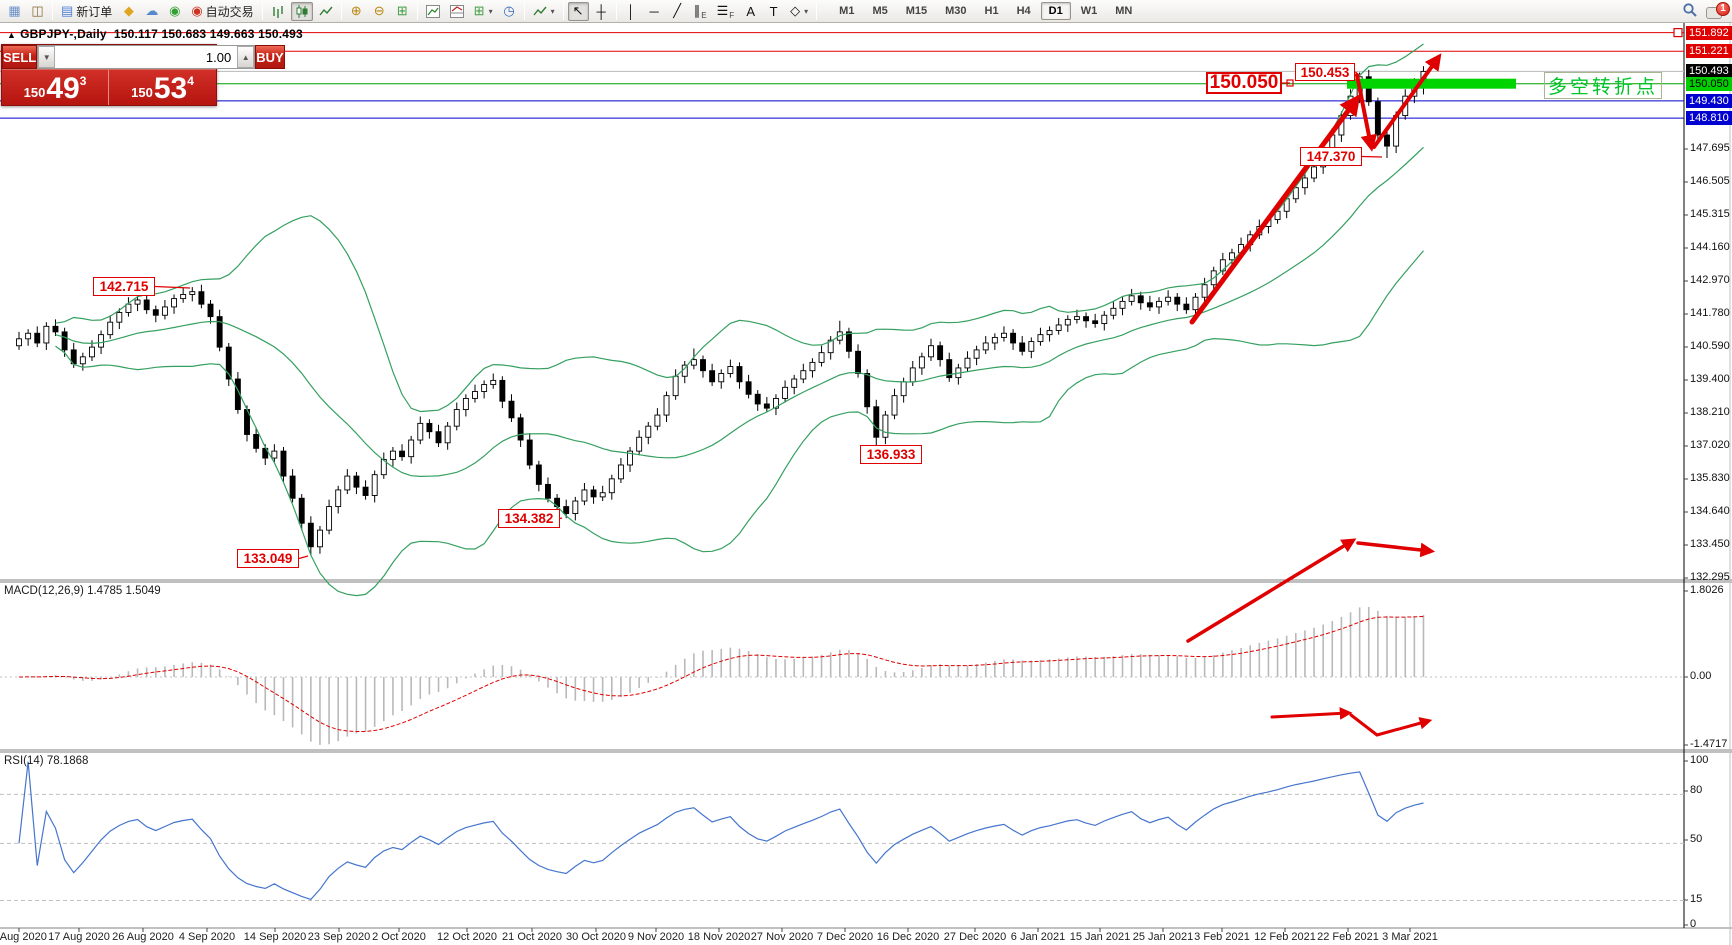  Describe the element at coordinates (750, 11) in the screenshot. I see `text-button: A` at that location.